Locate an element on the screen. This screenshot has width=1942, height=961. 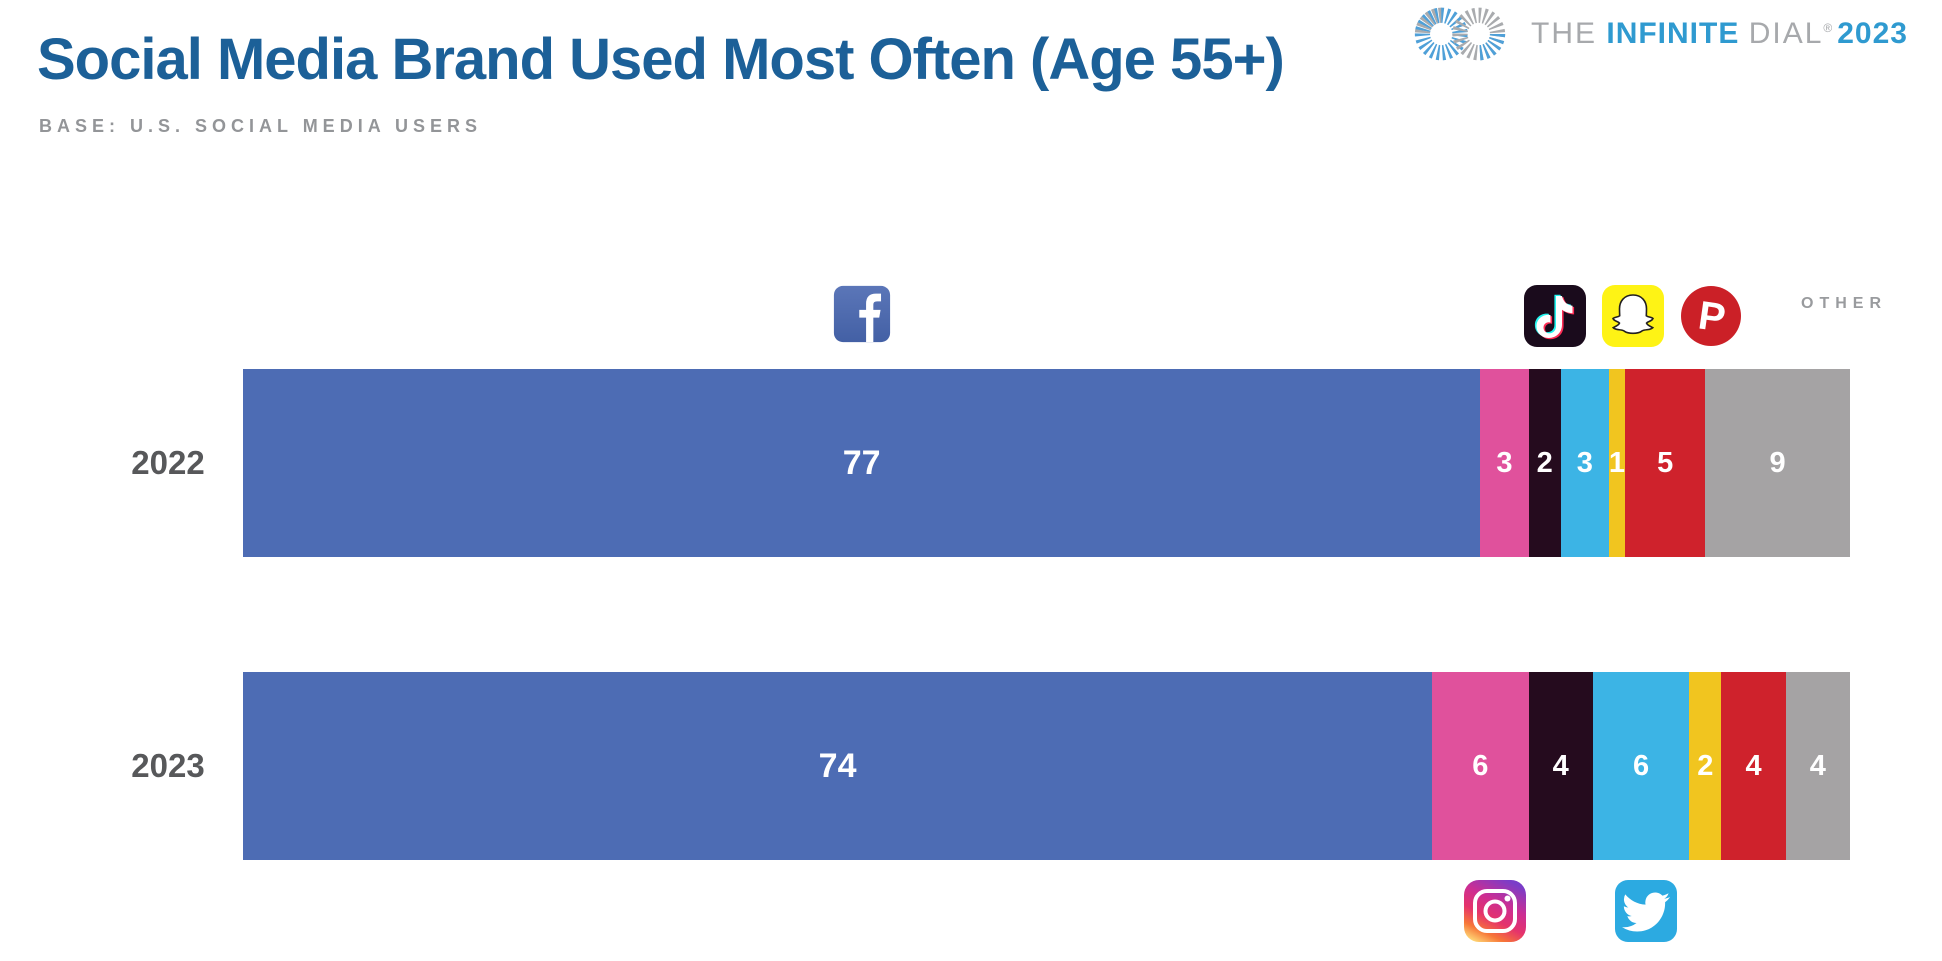
infinite-dial-logo-text: THE INFINITE DIAL® 2023 is located at coordinates (1719, 34).